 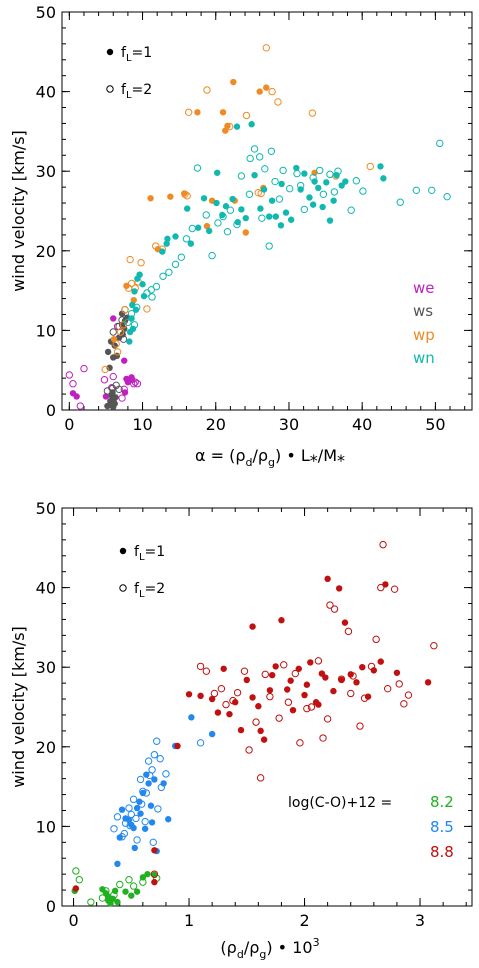 What do you see at coordinates (270, 458) in the screenshot?
I see `x-axis-label: α = (ρd/ρg) • L*/M*` at bounding box center [270, 458].